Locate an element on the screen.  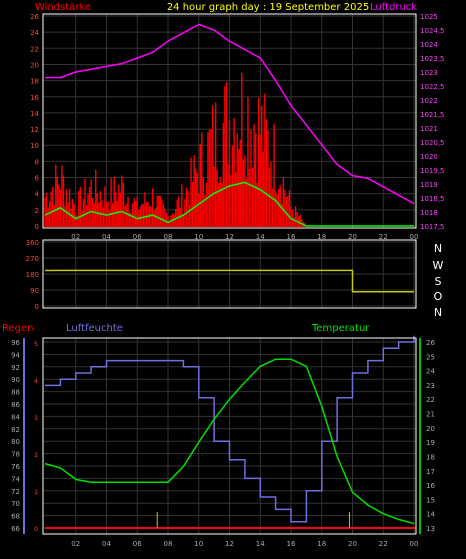
pressure-ytick-label: 1018 is located at coordinates (429, 213).